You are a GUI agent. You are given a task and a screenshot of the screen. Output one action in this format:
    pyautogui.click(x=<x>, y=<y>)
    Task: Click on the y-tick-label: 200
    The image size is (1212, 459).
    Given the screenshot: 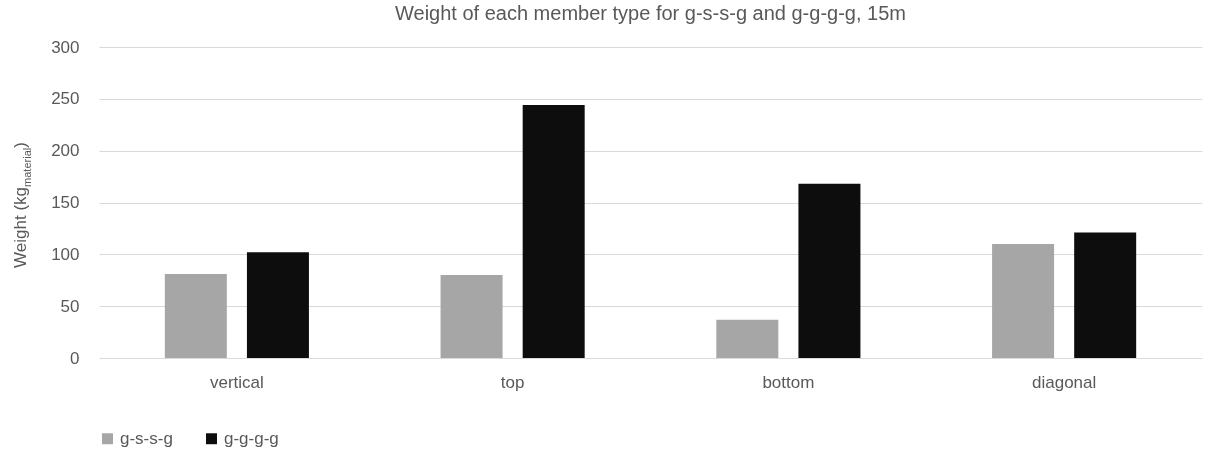 What is the action you would take?
    pyautogui.click(x=65, y=151)
    